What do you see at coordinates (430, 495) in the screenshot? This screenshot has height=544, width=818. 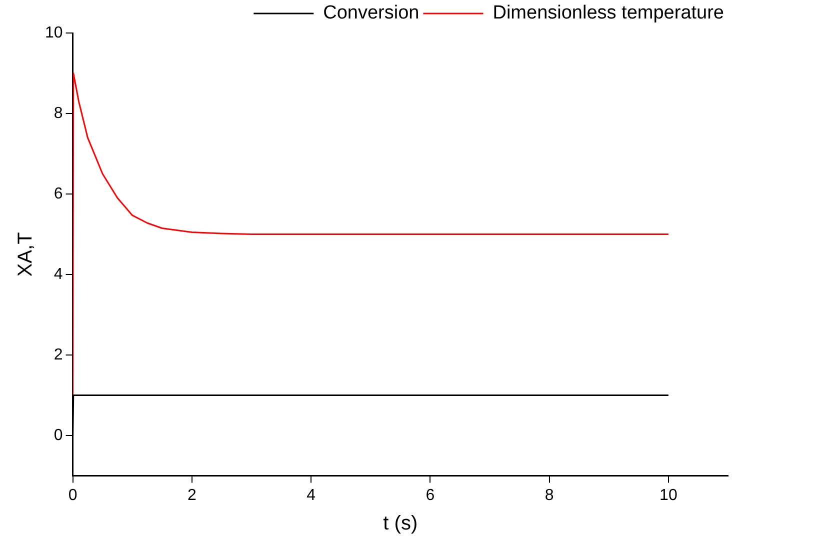 I see `x-tick-label: 6` at bounding box center [430, 495].